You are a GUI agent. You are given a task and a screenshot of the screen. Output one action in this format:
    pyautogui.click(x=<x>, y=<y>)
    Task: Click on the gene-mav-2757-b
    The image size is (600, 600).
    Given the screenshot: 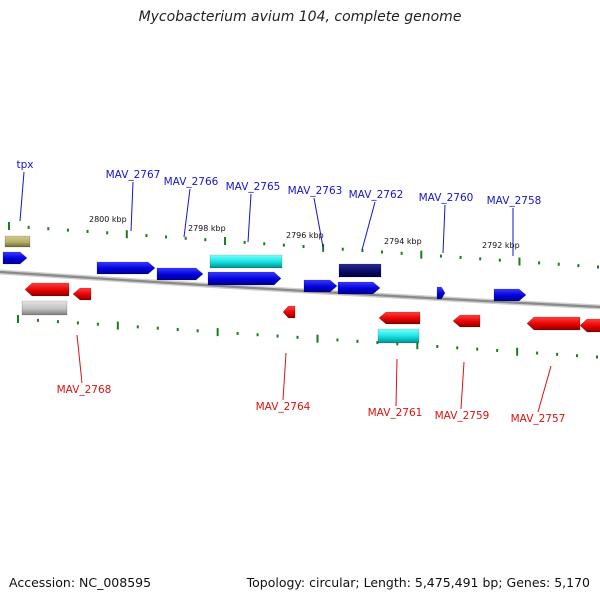 What is the action you would take?
    pyautogui.click(x=589, y=325)
    